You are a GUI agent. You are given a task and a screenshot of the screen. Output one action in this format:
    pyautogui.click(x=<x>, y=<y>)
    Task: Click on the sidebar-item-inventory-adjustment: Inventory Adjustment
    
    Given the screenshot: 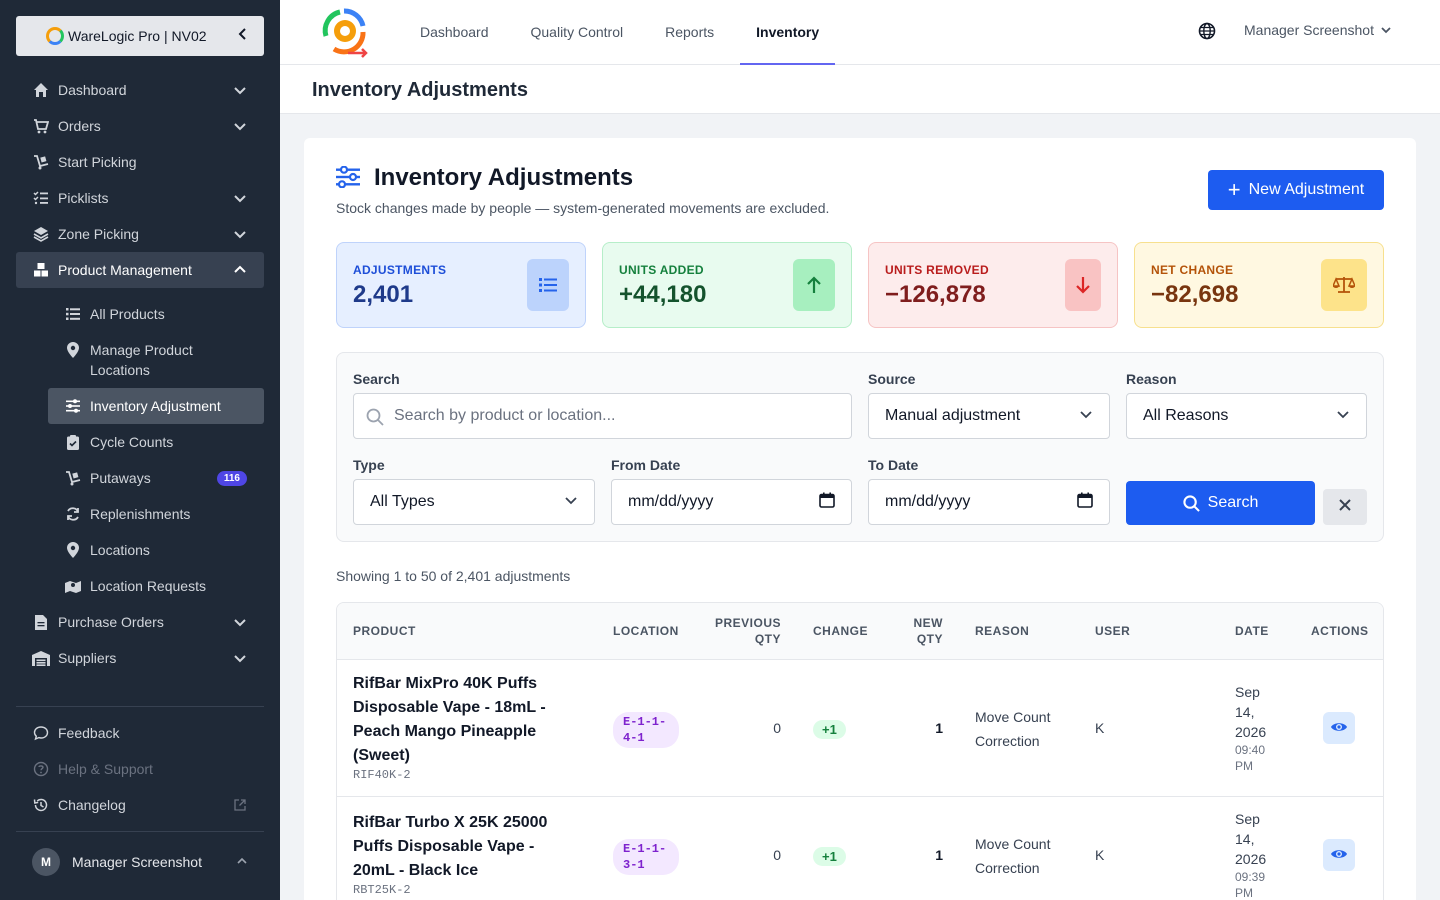 What is the action you would take?
    pyautogui.click(x=156, y=406)
    